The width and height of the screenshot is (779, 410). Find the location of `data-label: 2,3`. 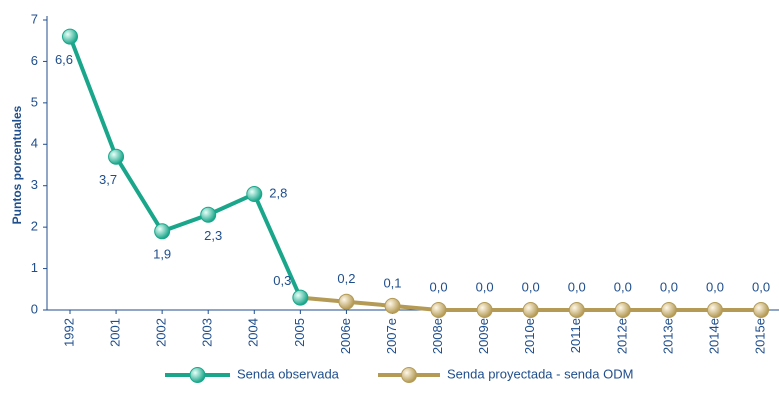

data-label: 2,3 is located at coordinates (213, 235).